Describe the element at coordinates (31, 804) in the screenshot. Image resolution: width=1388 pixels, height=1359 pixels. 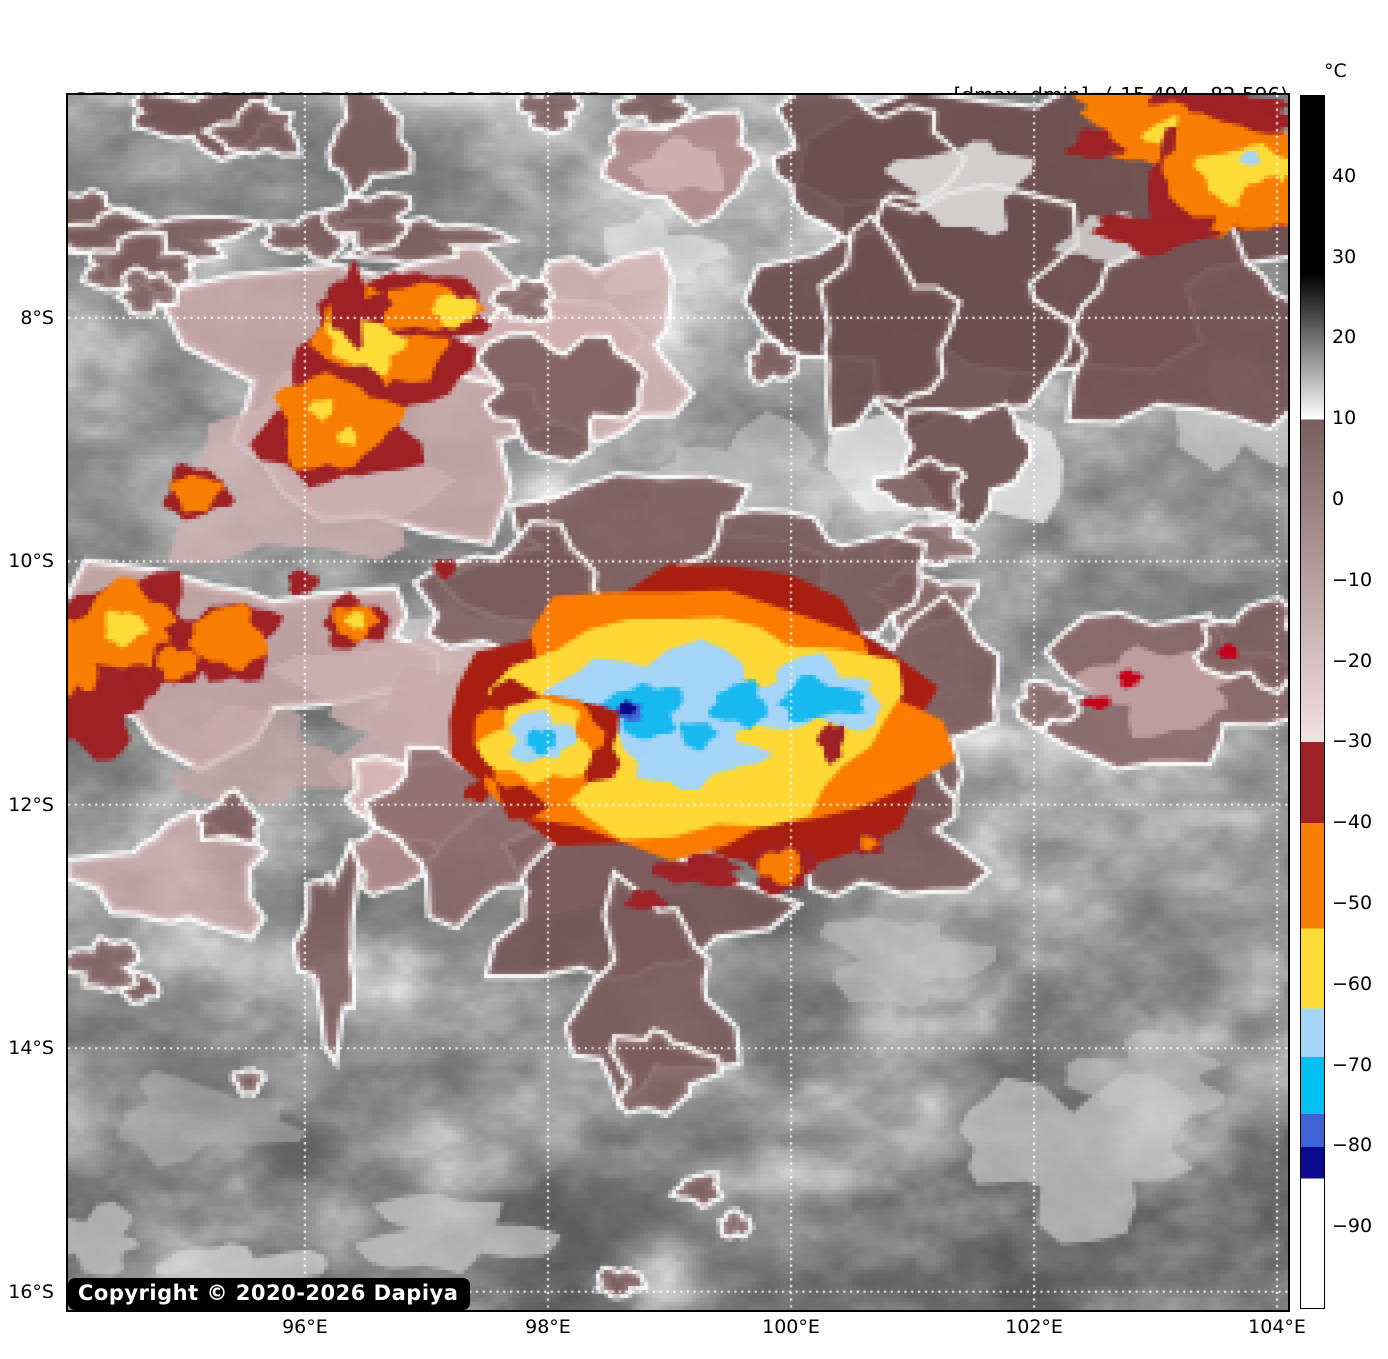
I see `lat-tick-label: 12°S` at that location.